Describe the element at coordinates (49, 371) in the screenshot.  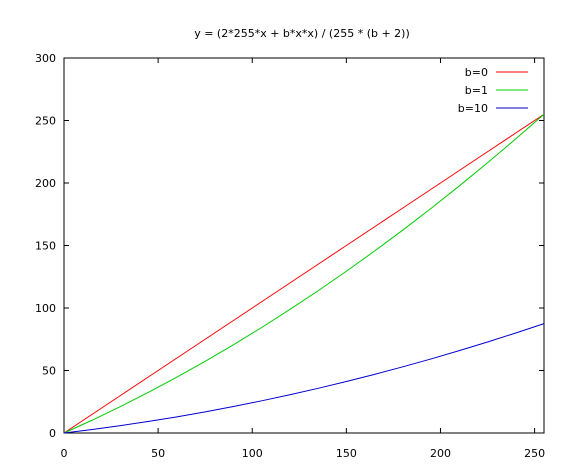
I see `y-tick-label: 50` at that location.